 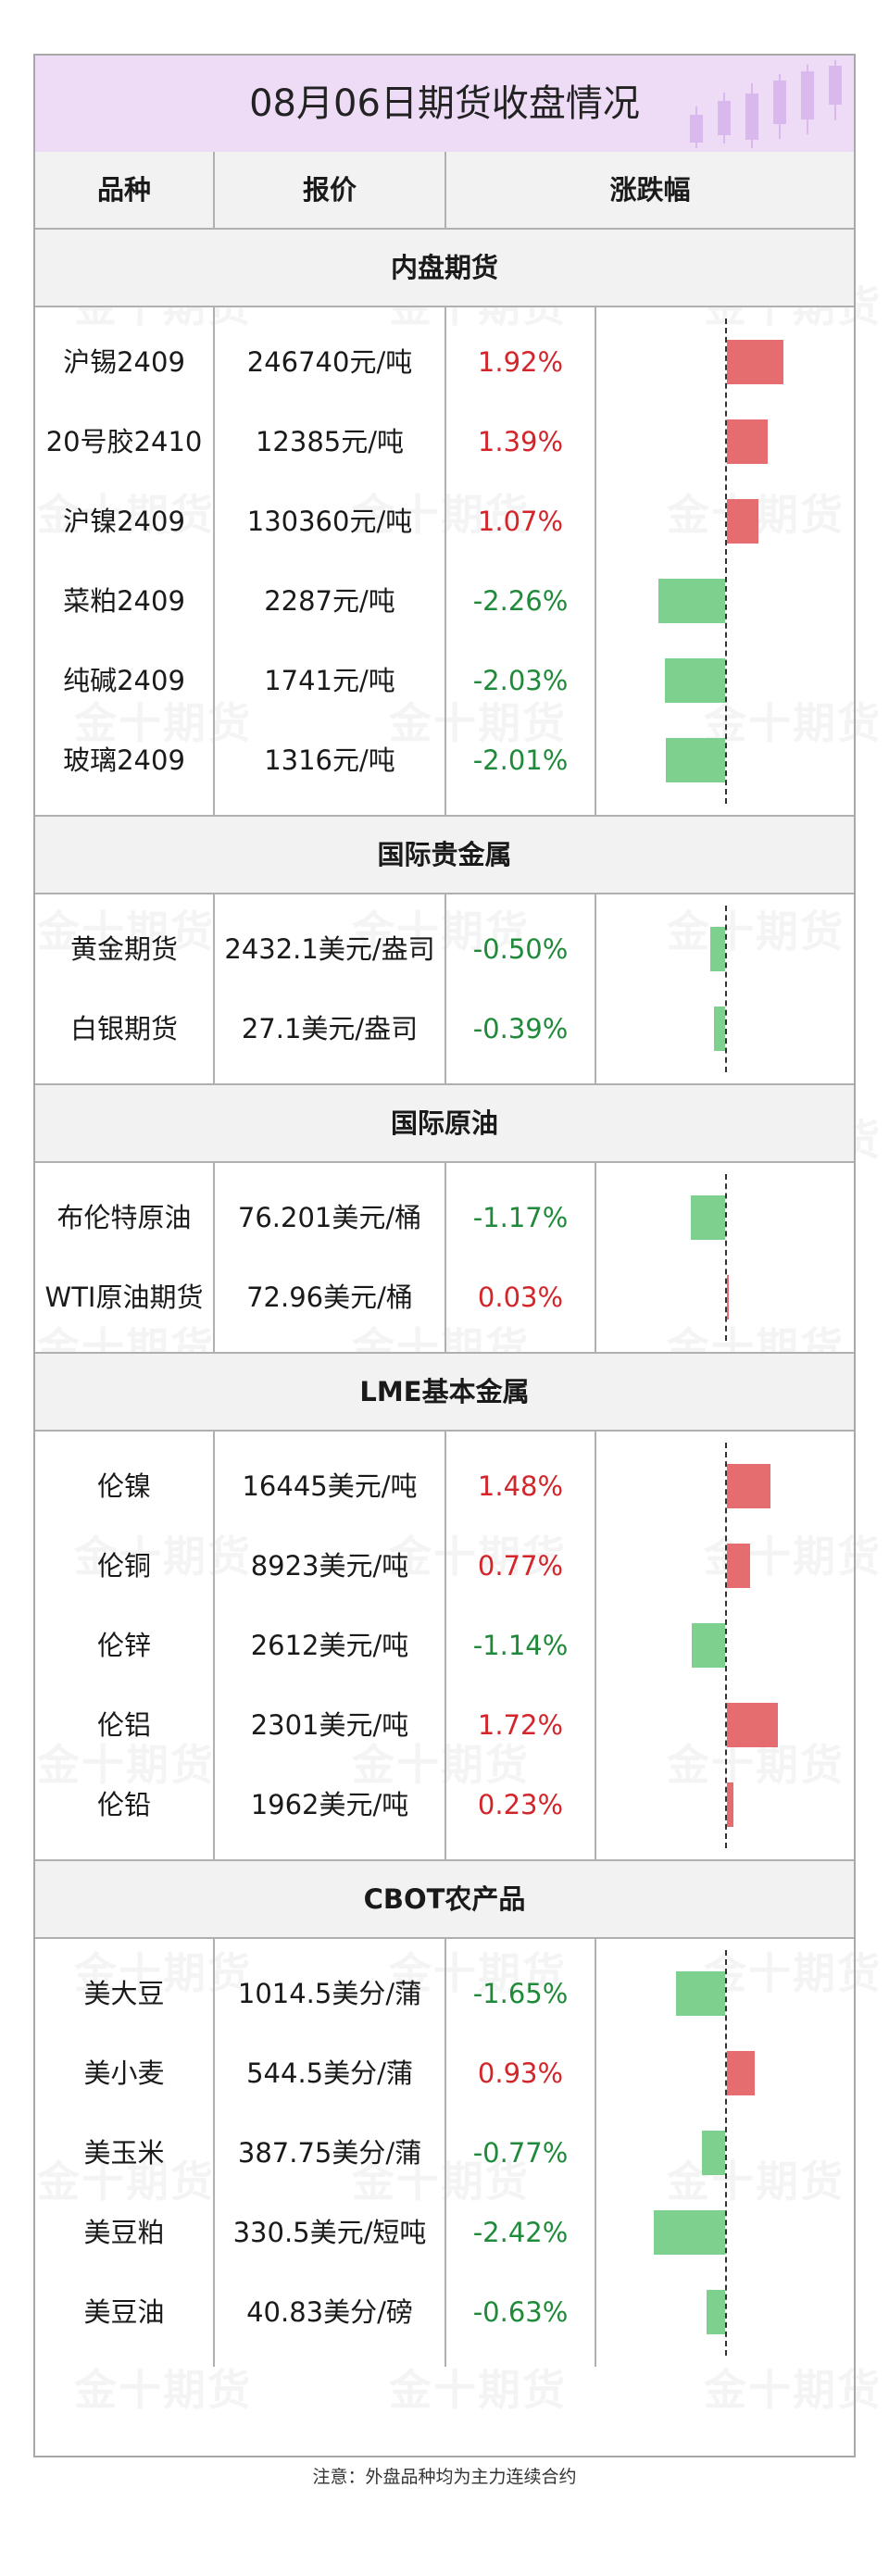 I want to click on column-header-change: 涨跌幅, so click(x=650, y=190).